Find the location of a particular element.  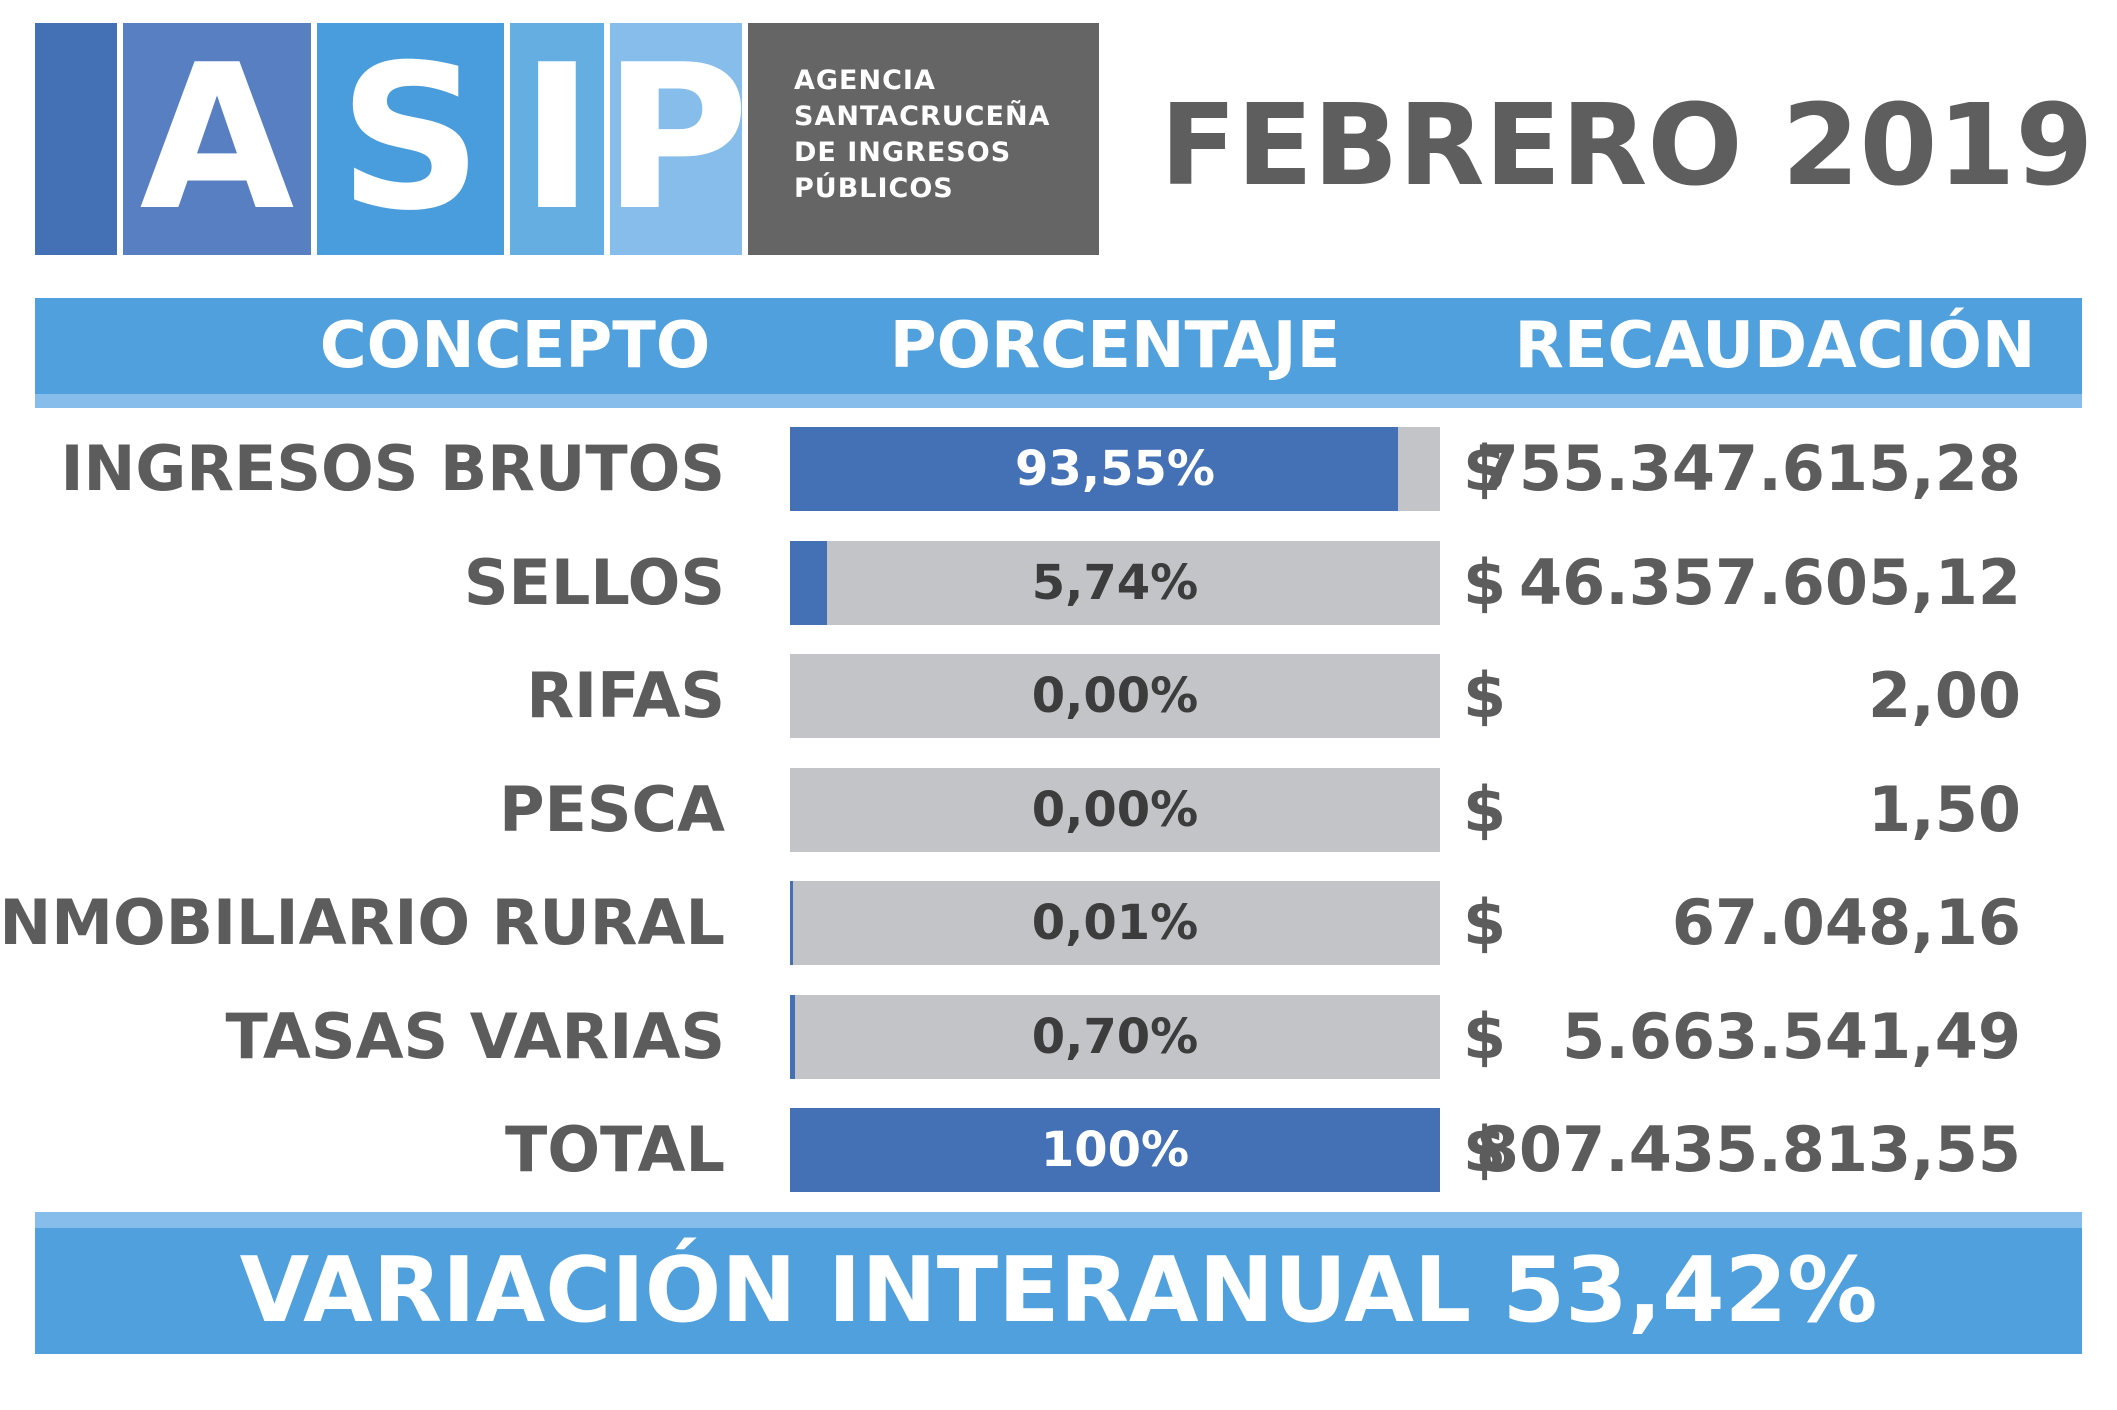

row-concepto: TASAS VARIAS is located at coordinates (475, 1036).